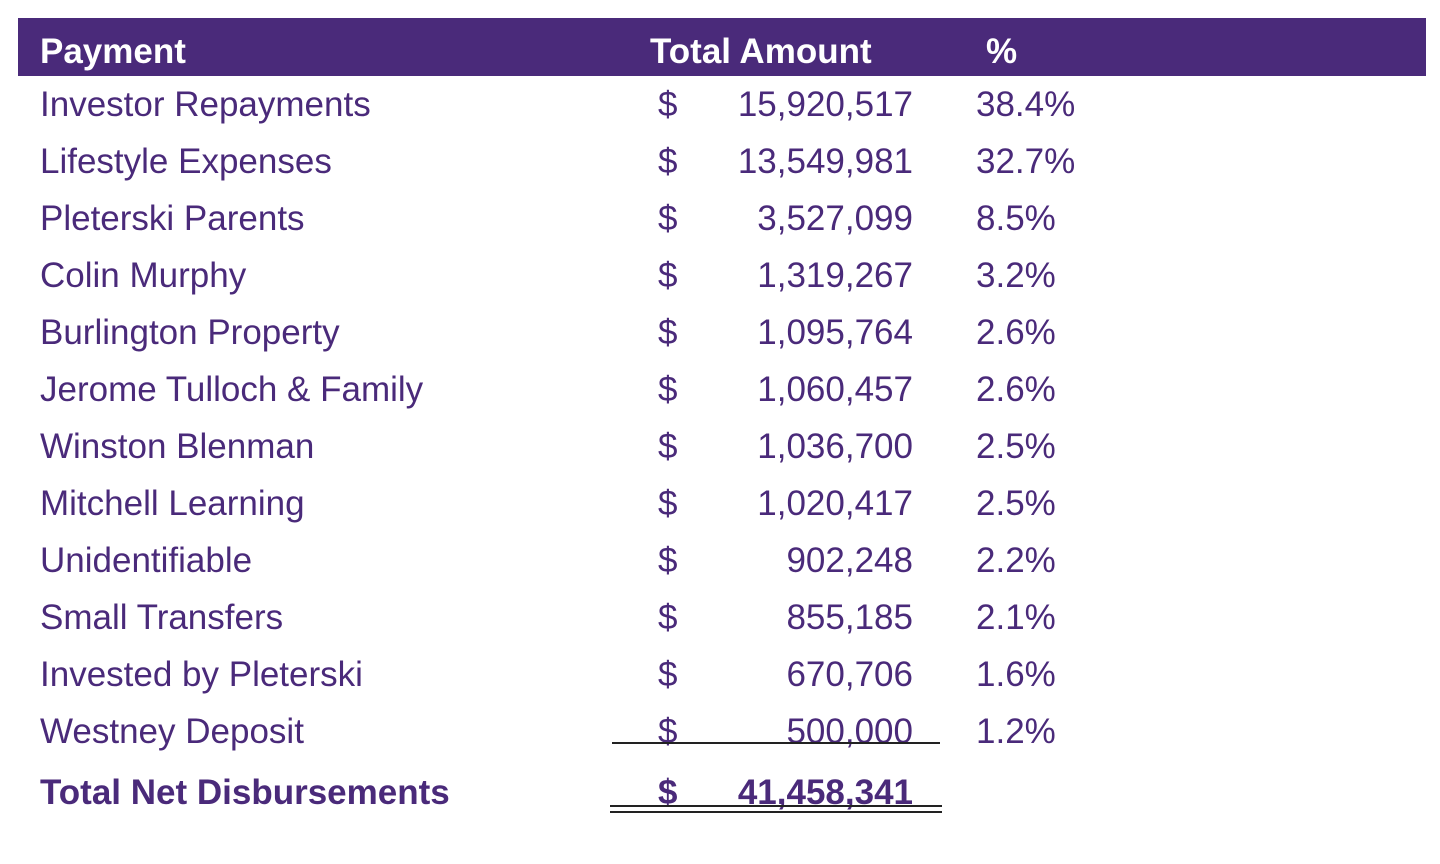  Describe the element at coordinates (825, 161) in the screenshot. I see `row-amount: 13,549,981` at that location.